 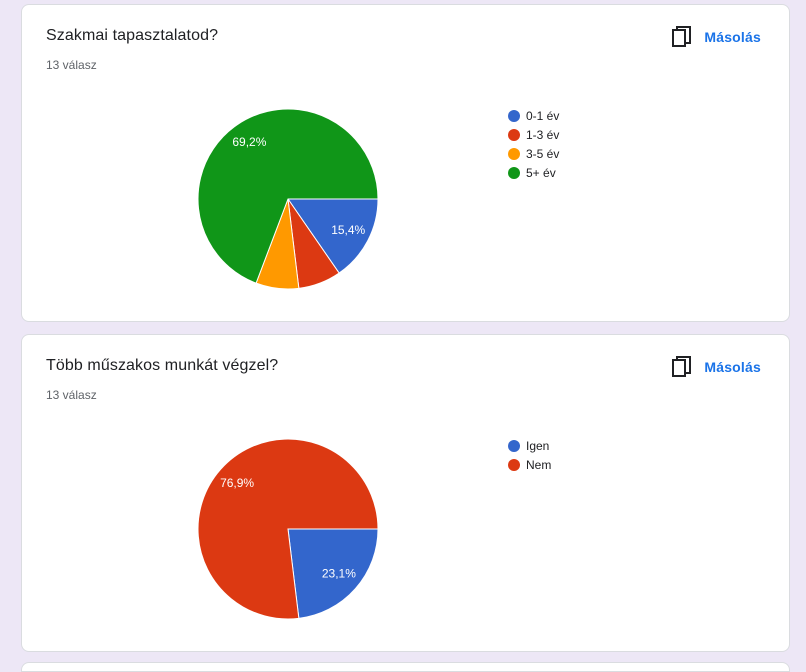 I want to click on pie-slice-0-1-v, so click(x=333, y=236).